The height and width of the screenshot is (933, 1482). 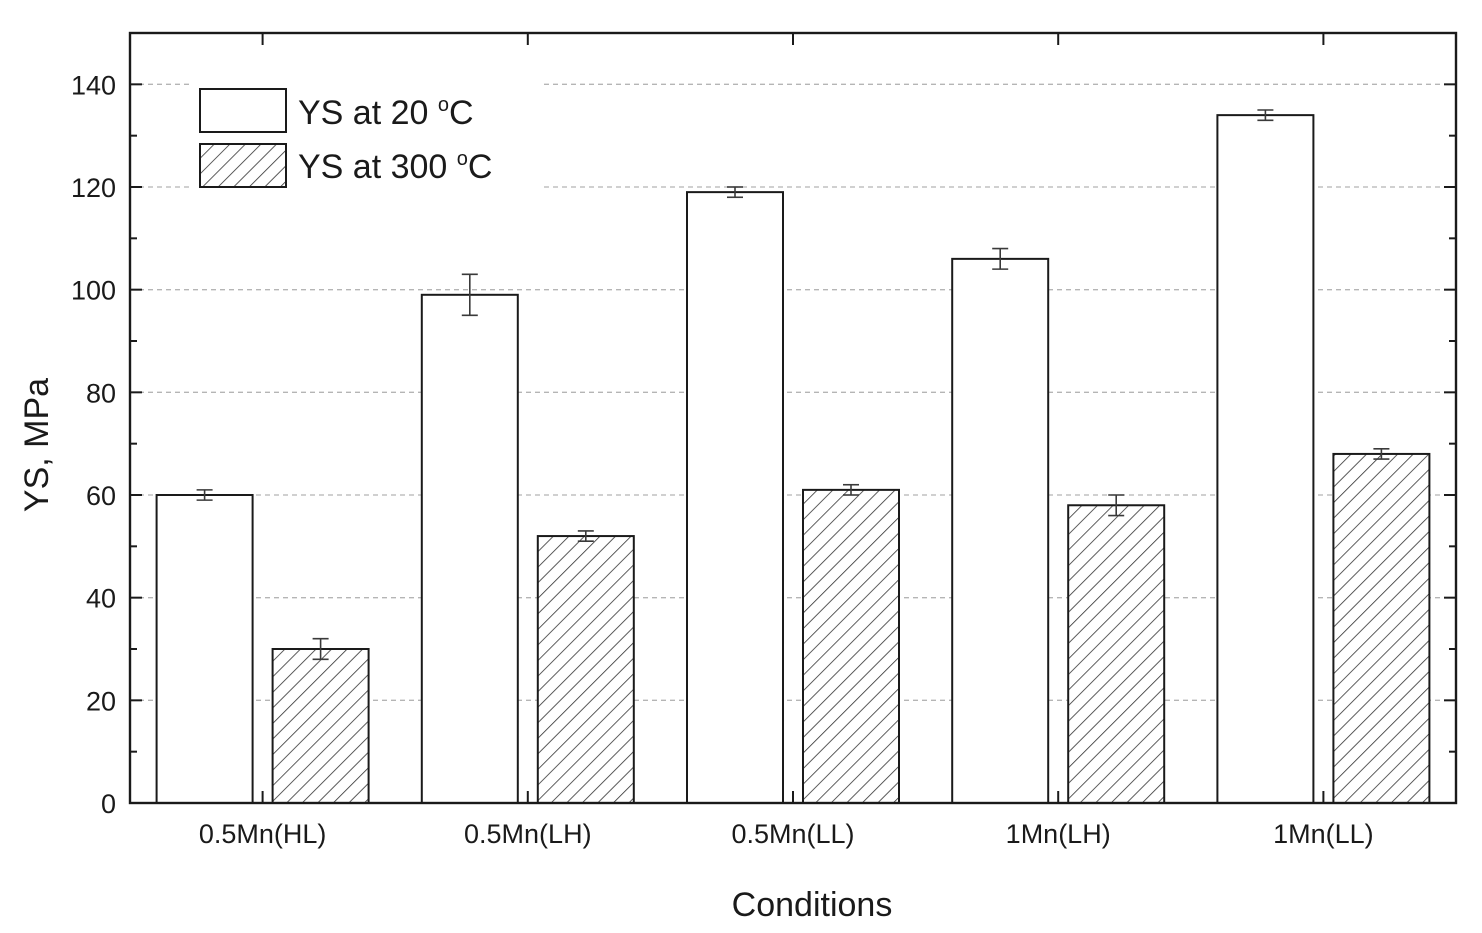 I want to click on x-tick-label: 0.5Mn(LL), so click(x=792, y=834).